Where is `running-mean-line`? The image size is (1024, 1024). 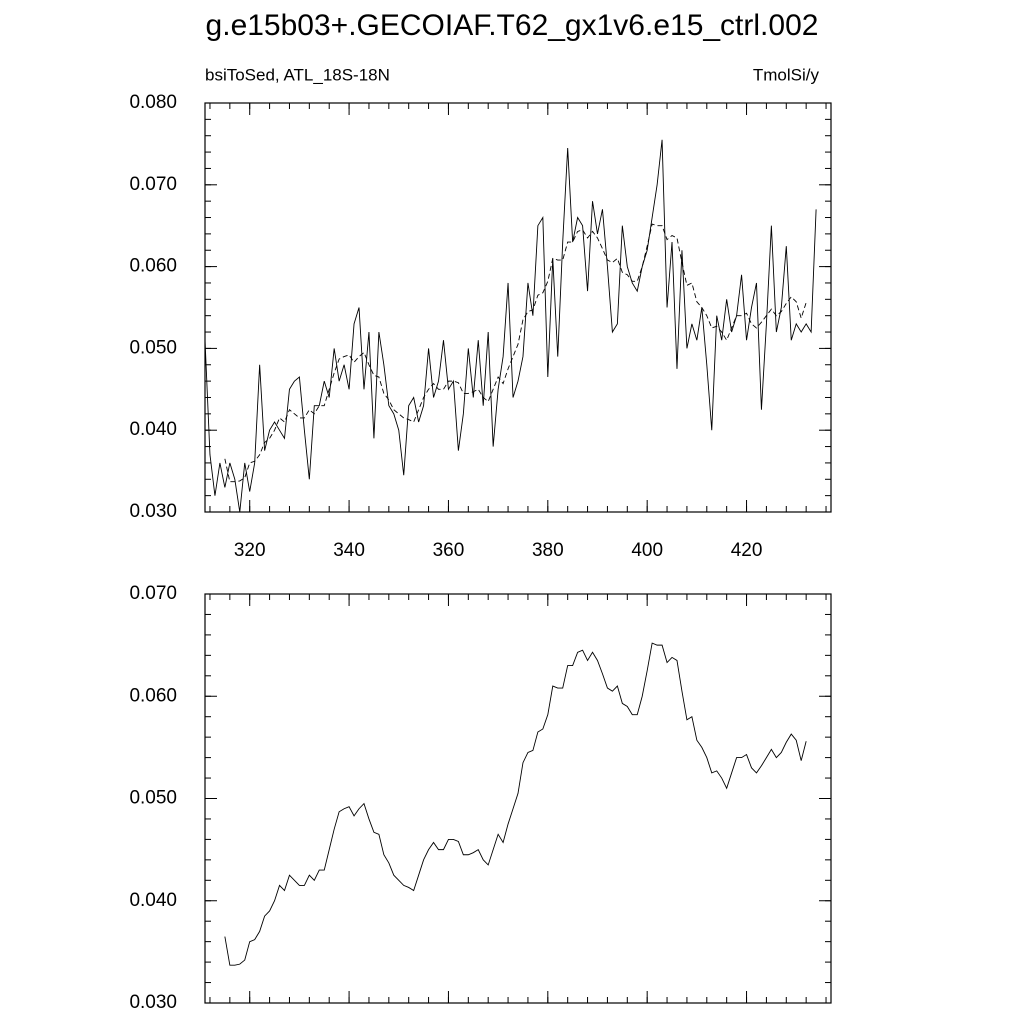 running-mean-line is located at coordinates (515, 353).